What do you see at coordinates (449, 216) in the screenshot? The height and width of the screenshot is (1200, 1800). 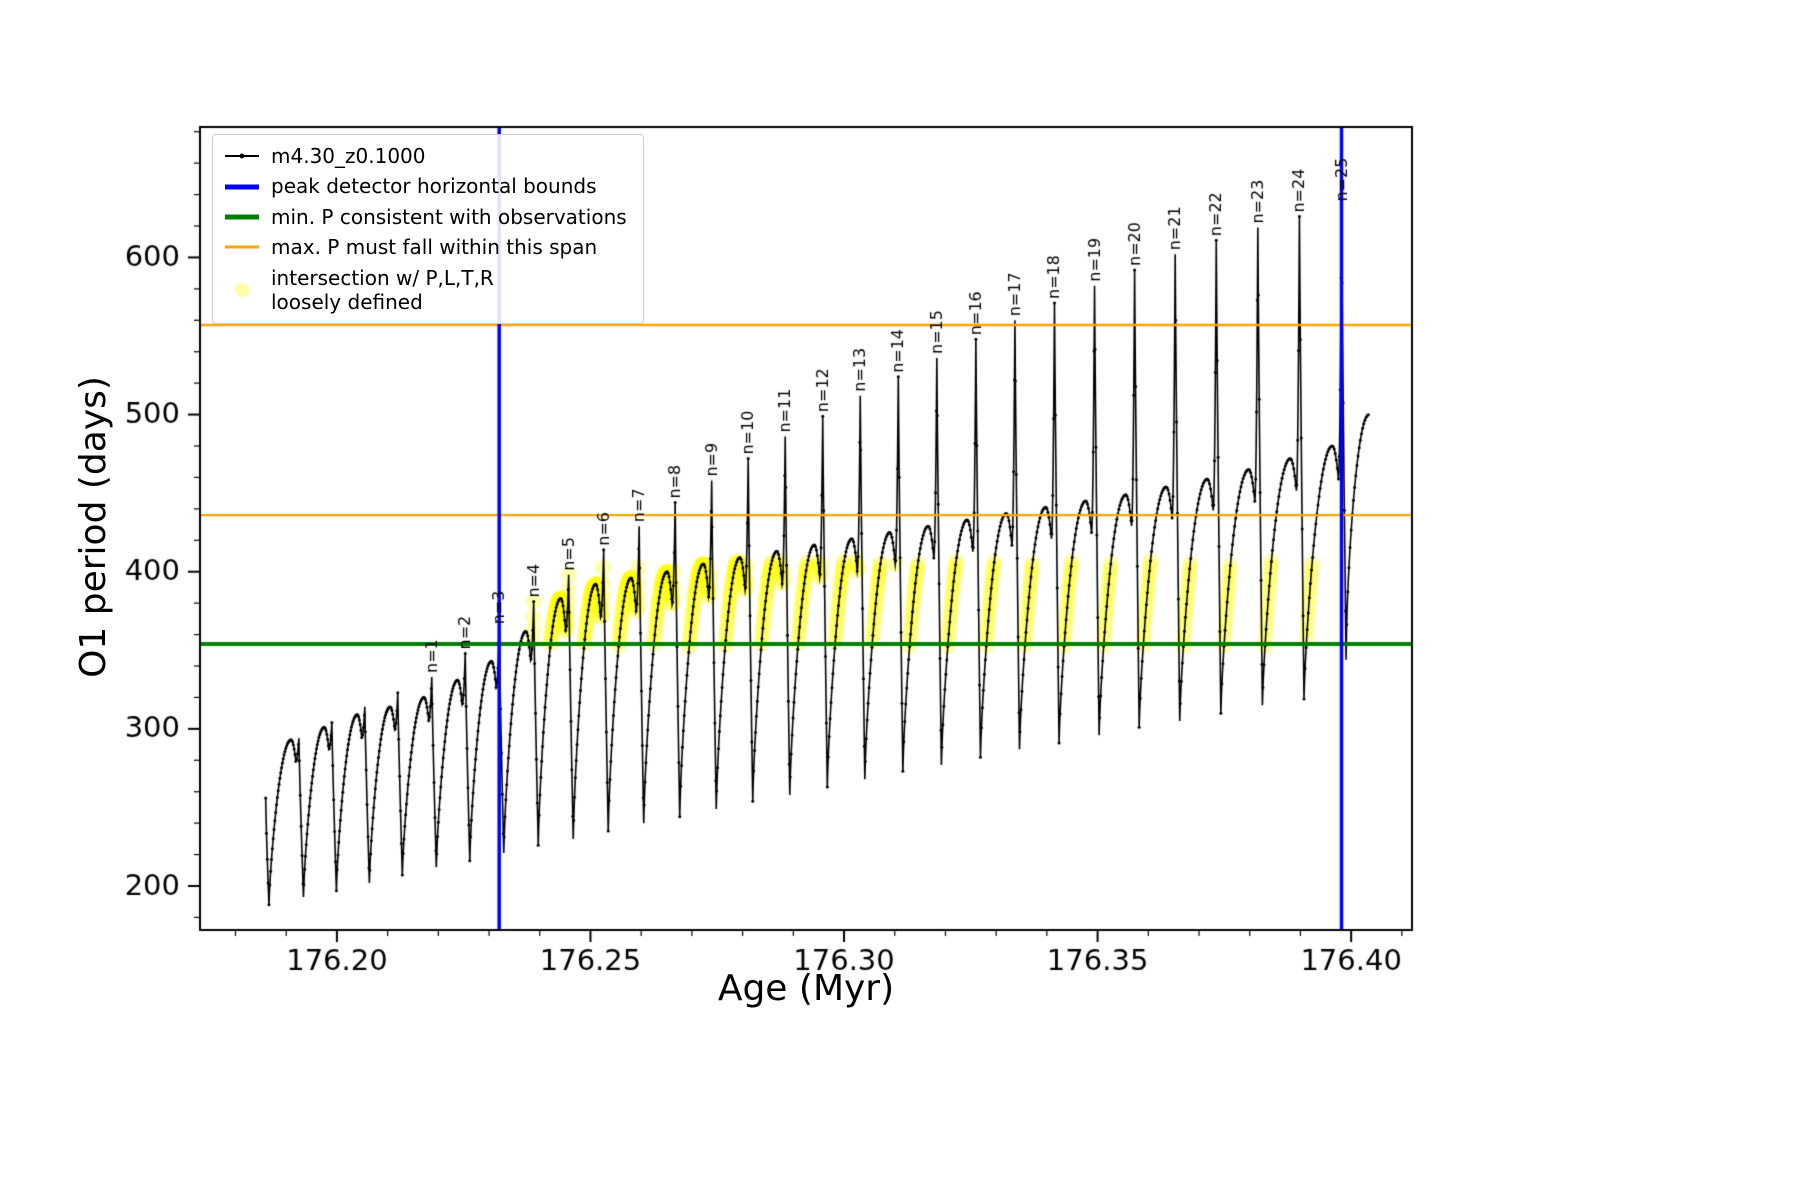 I see `legend-label-min-p: min. P consistent with observations` at bounding box center [449, 216].